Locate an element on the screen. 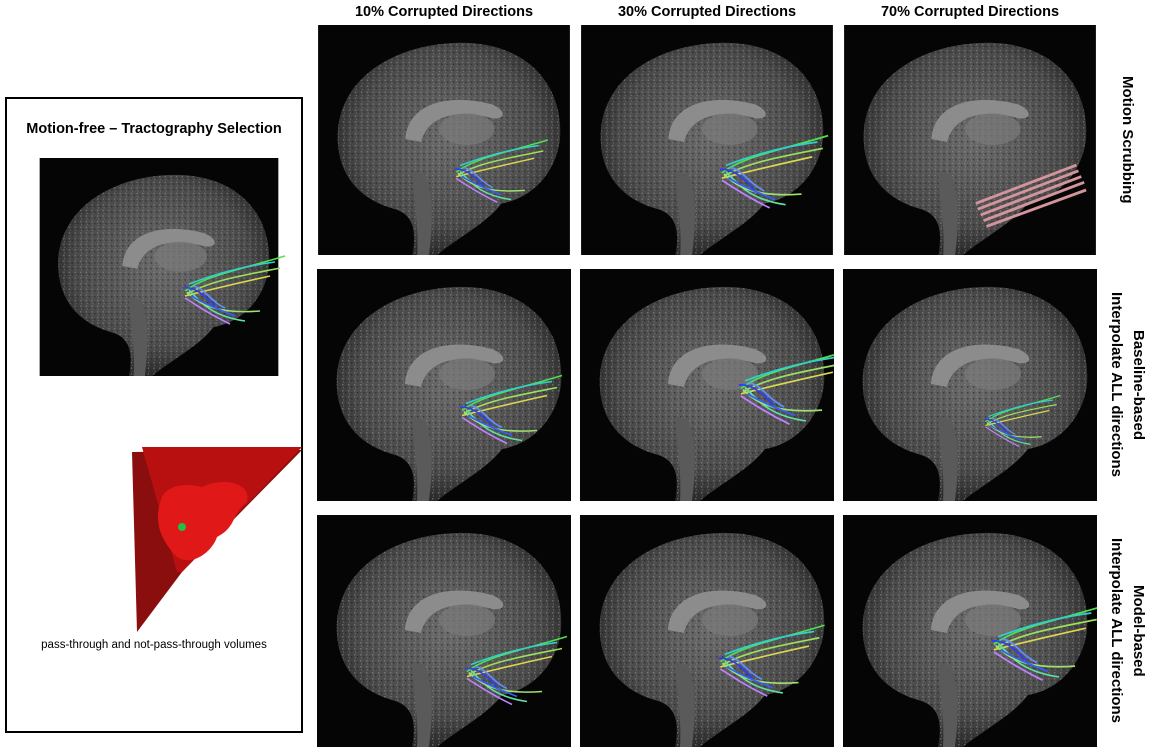 This screenshot has height=755, width=1151. row-header: Motion Scrubbing is located at coordinates (1127, 140).